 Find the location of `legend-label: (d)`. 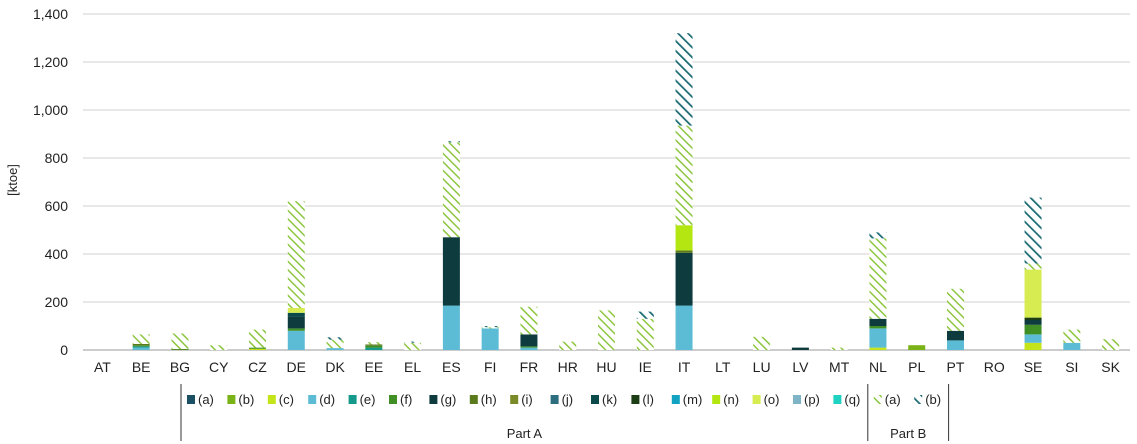

legend-label: (d) is located at coordinates (327, 399).